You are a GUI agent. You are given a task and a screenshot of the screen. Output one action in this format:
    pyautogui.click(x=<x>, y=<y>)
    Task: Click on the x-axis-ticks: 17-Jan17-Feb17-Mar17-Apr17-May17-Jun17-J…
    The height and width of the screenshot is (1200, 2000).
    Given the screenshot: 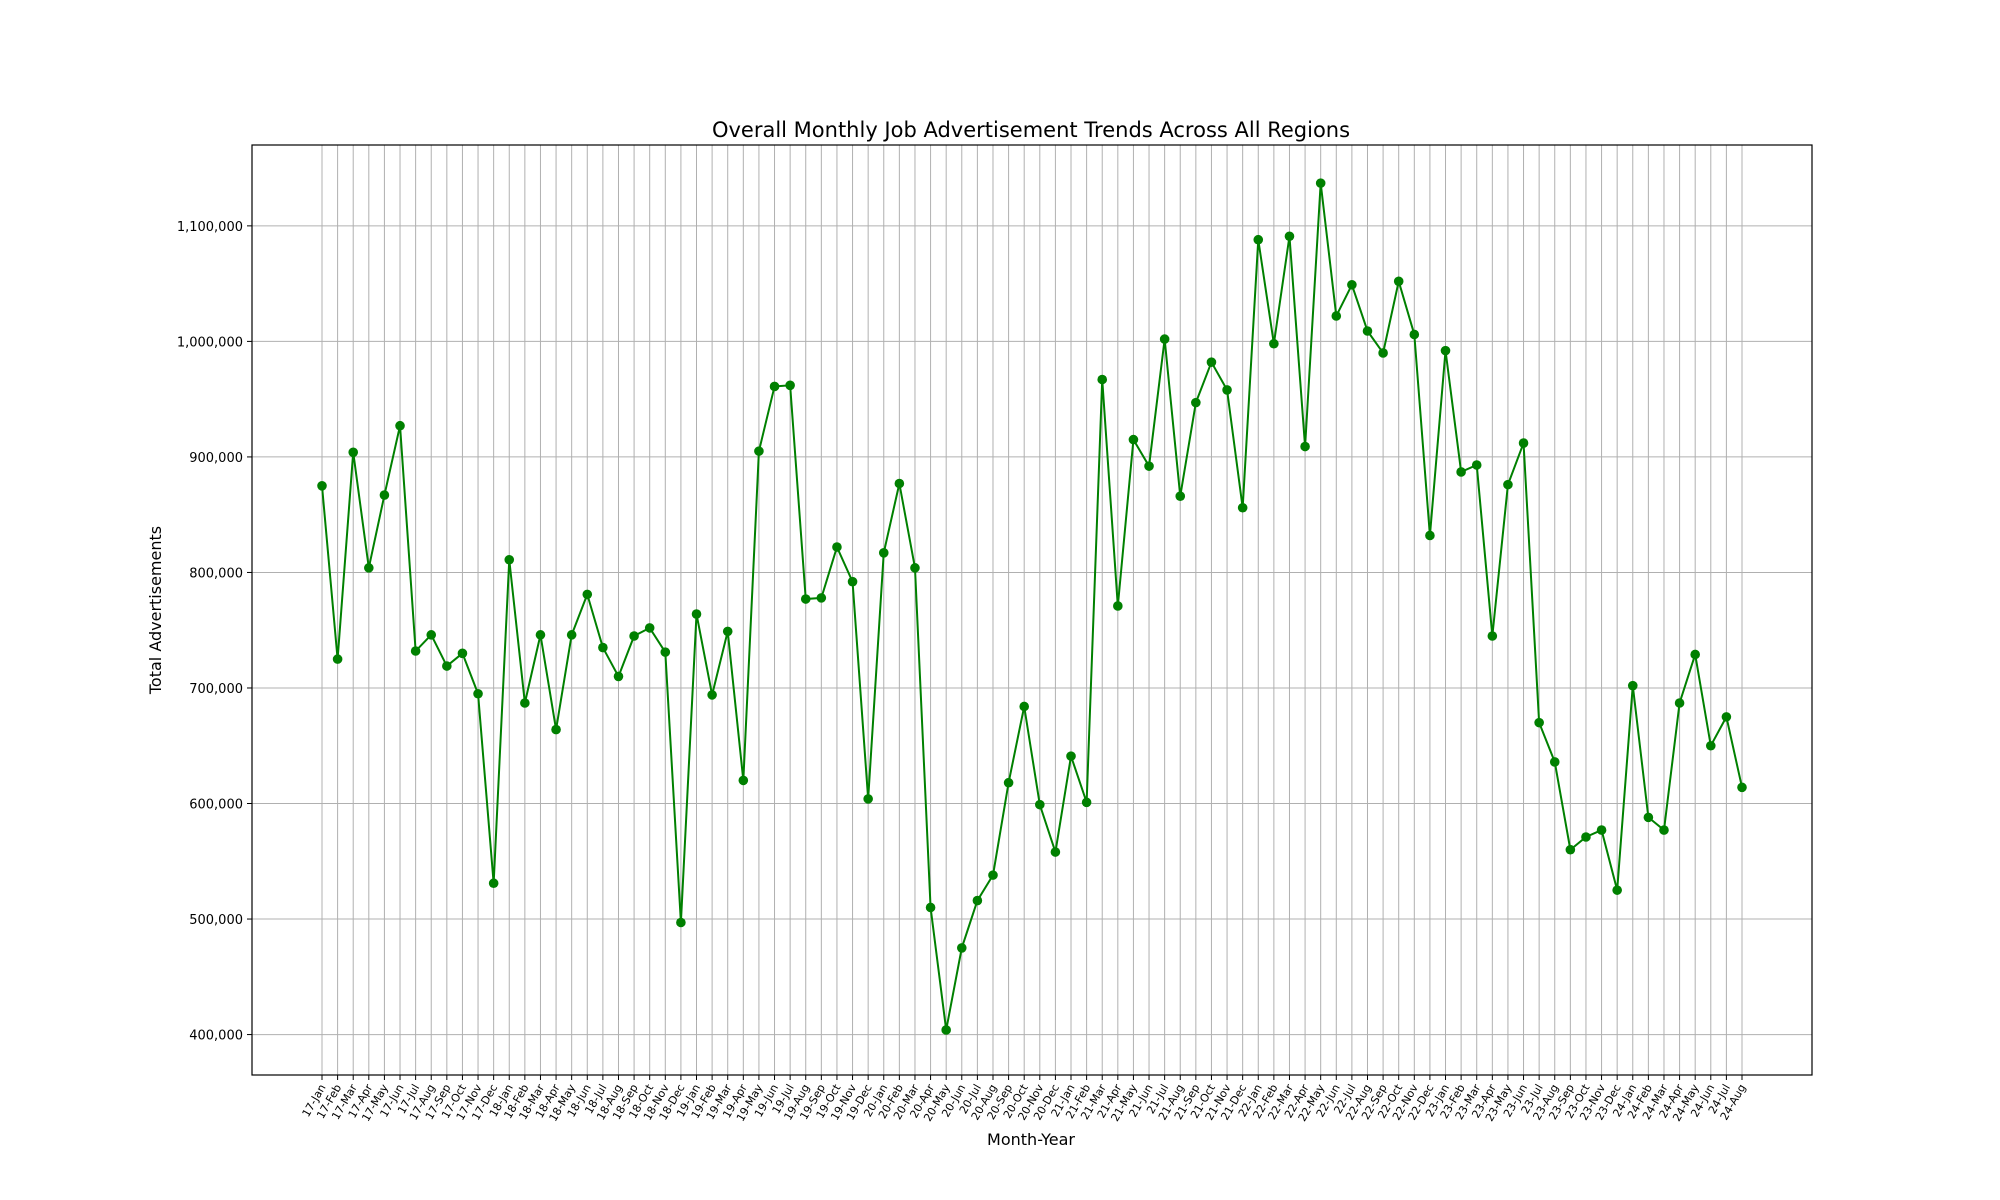 What is the action you would take?
    pyautogui.click(x=1024, y=1099)
    